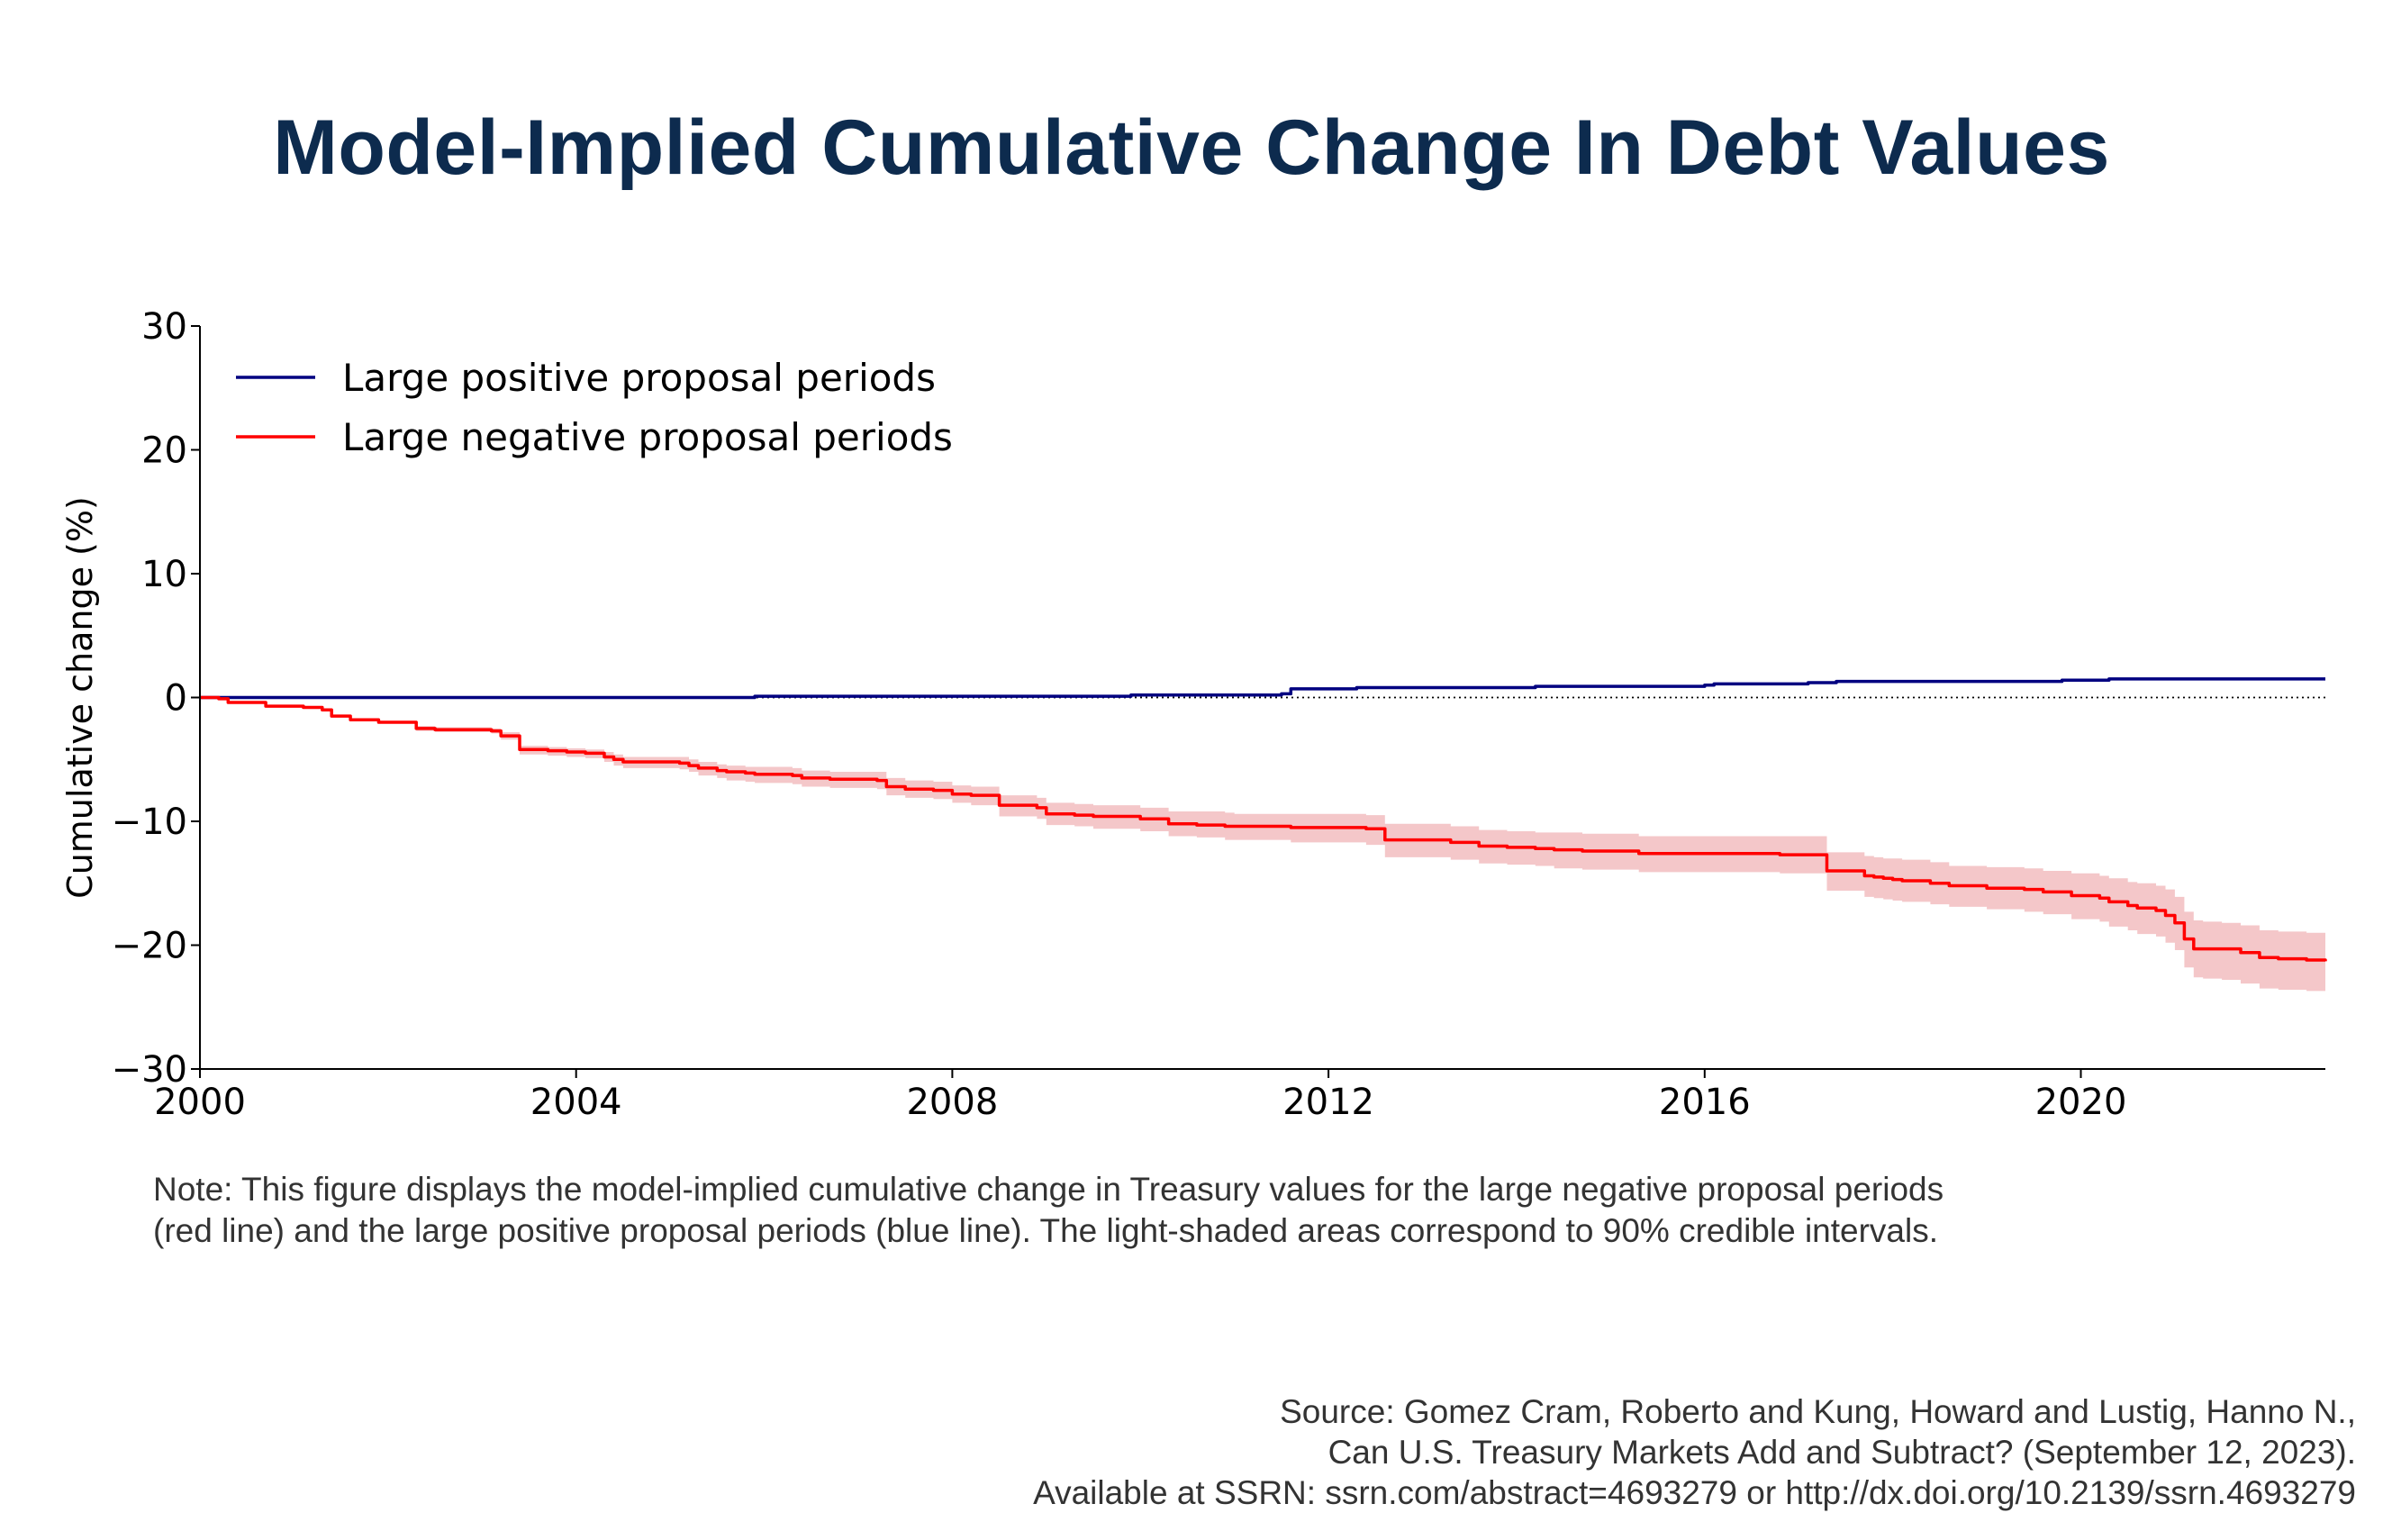 Image resolution: width=2383 pixels, height=1540 pixels. What do you see at coordinates (1705, 1102) in the screenshot?
I see `x-tick-label: 2016` at bounding box center [1705, 1102].